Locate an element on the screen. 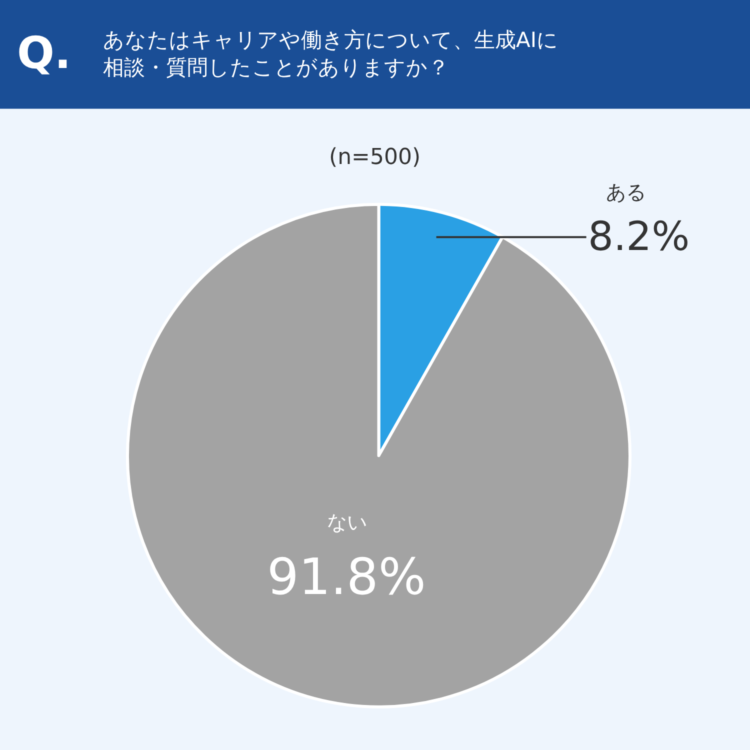  data-label: 91.8% is located at coordinates (346, 577).